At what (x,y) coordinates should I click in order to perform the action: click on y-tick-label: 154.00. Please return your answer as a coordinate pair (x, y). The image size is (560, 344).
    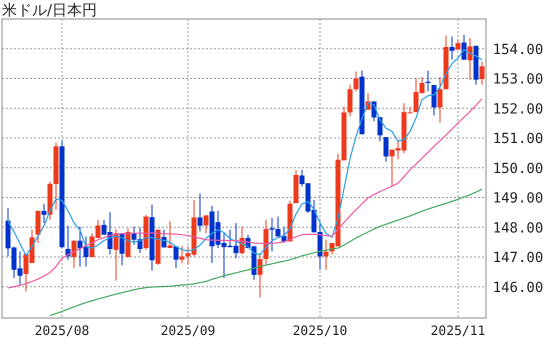
    Looking at the image, I should click on (518, 50).